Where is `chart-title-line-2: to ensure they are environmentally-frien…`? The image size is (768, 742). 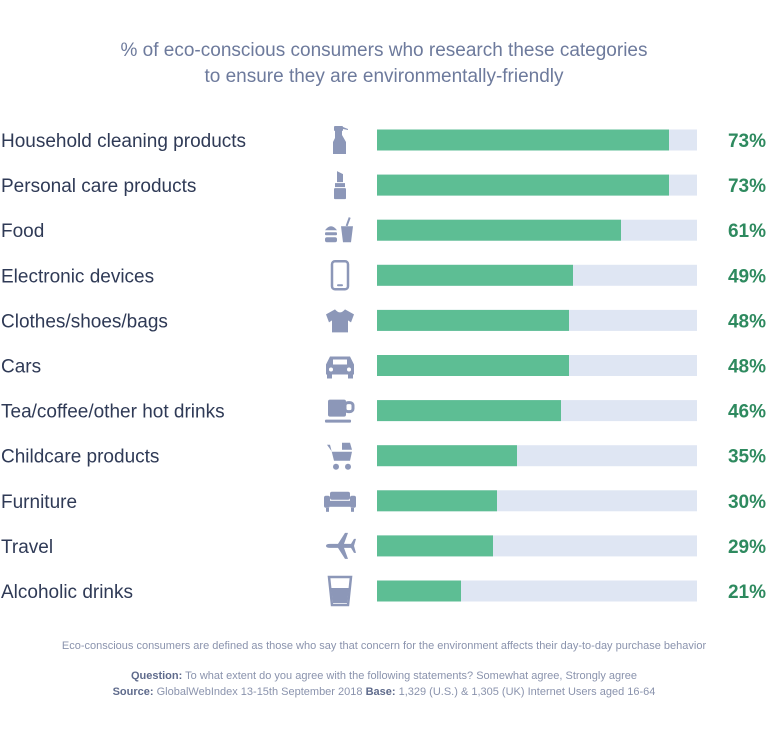
chart-title-line-2: to ensure they are environmentally-frien… is located at coordinates (384, 76).